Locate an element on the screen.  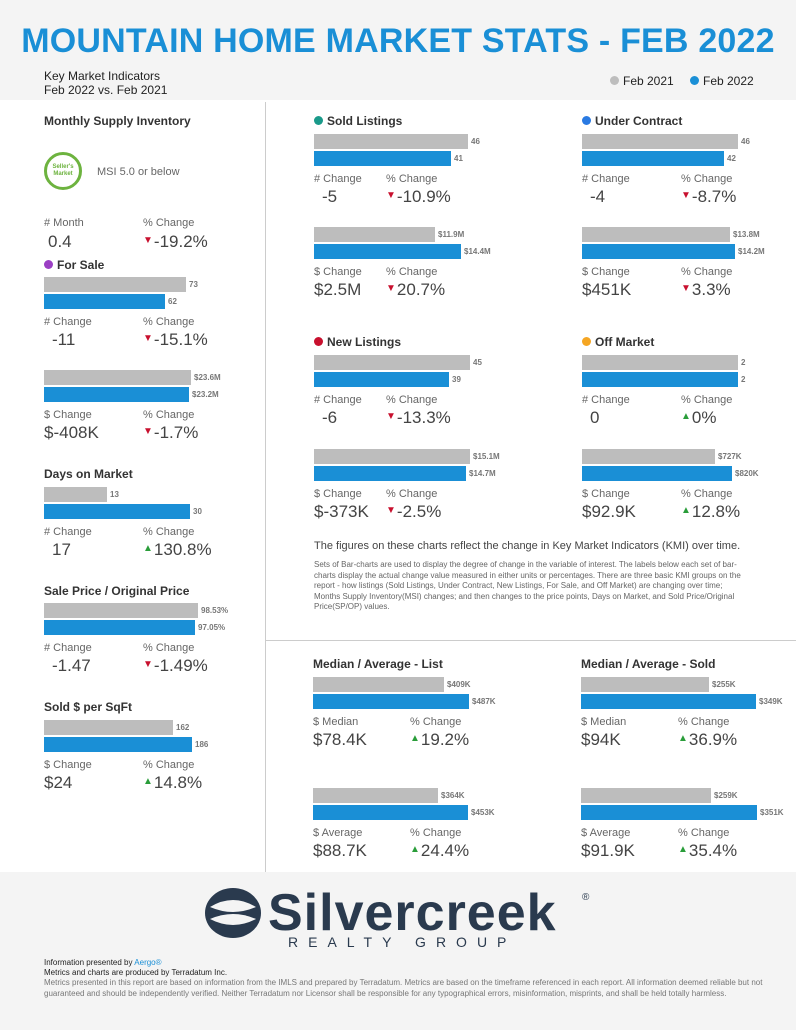
chart-title-text: Median / Average - Sold is located at coordinates (648, 664).